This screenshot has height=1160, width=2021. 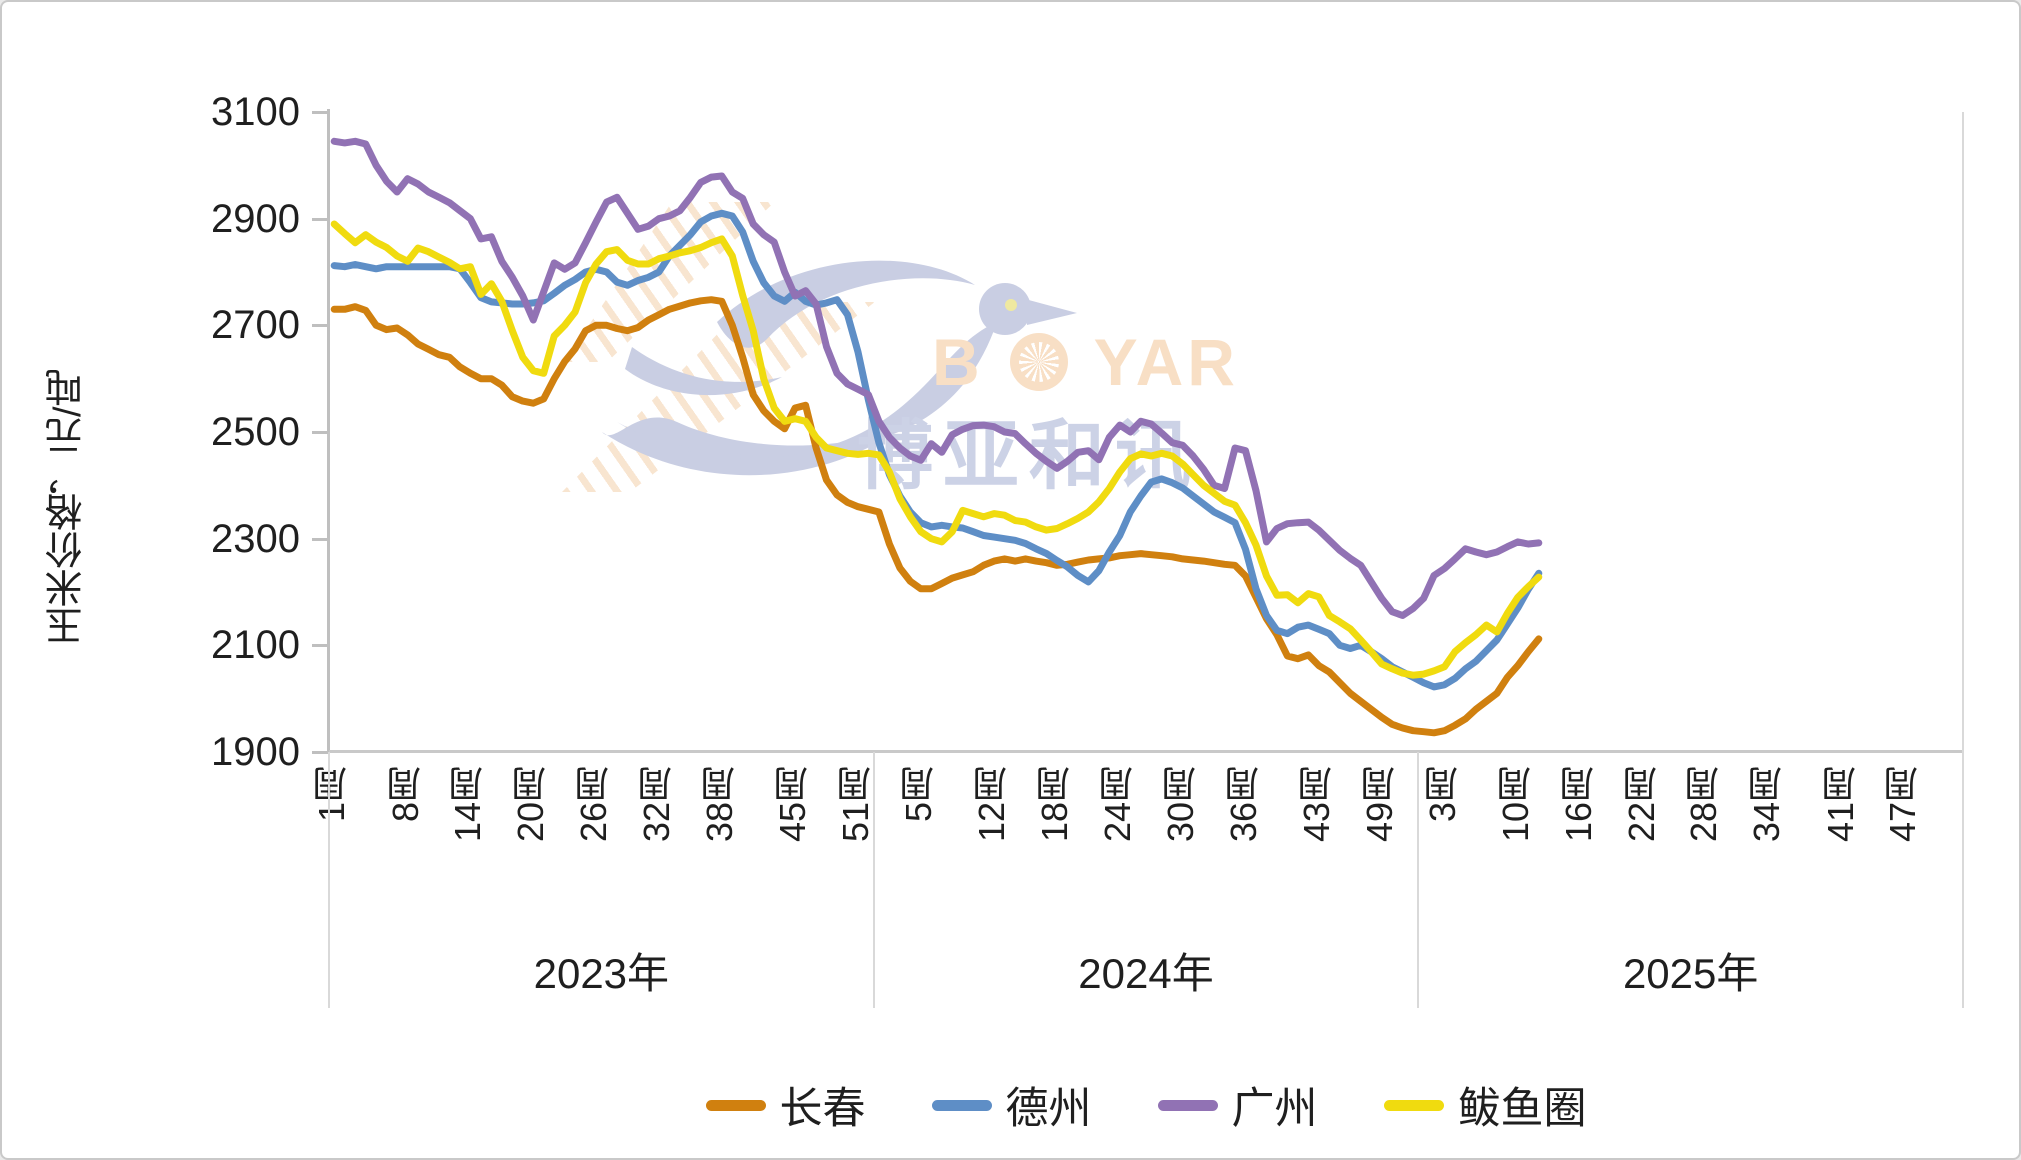 What do you see at coordinates (255, 325) in the screenshot?
I see `y-tick-label: 2700` at bounding box center [255, 325].